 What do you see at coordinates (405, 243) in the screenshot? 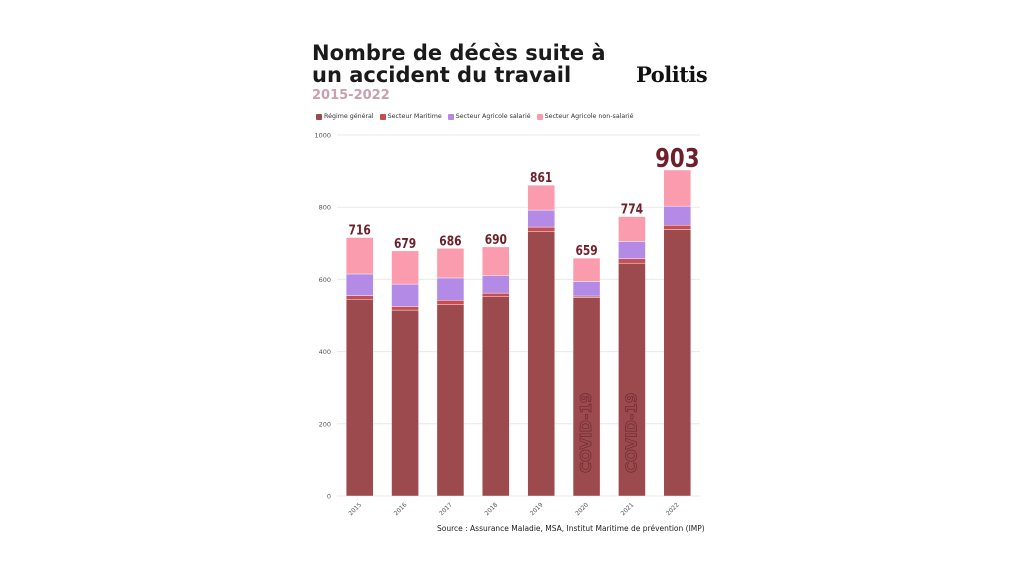
I see `bar-total-label: 679` at bounding box center [405, 243].